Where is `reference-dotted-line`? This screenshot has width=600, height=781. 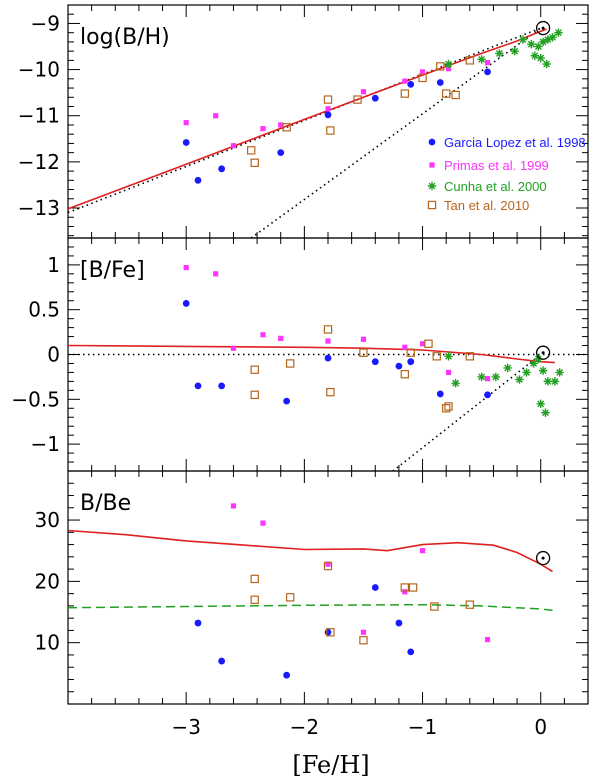 reference-dotted-line is located at coordinates (467, 412).